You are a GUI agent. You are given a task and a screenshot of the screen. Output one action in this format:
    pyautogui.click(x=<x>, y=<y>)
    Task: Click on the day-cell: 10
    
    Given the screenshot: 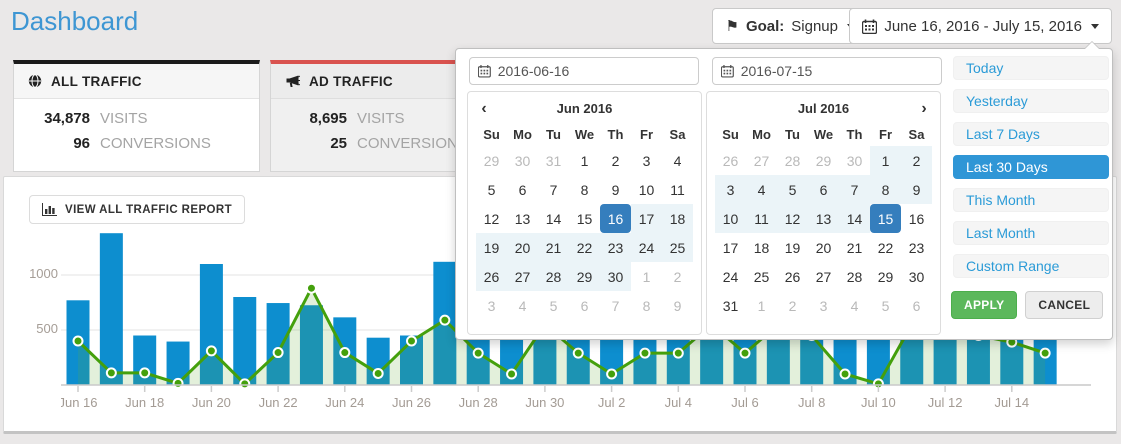 What is the action you would take?
    pyautogui.click(x=646, y=189)
    